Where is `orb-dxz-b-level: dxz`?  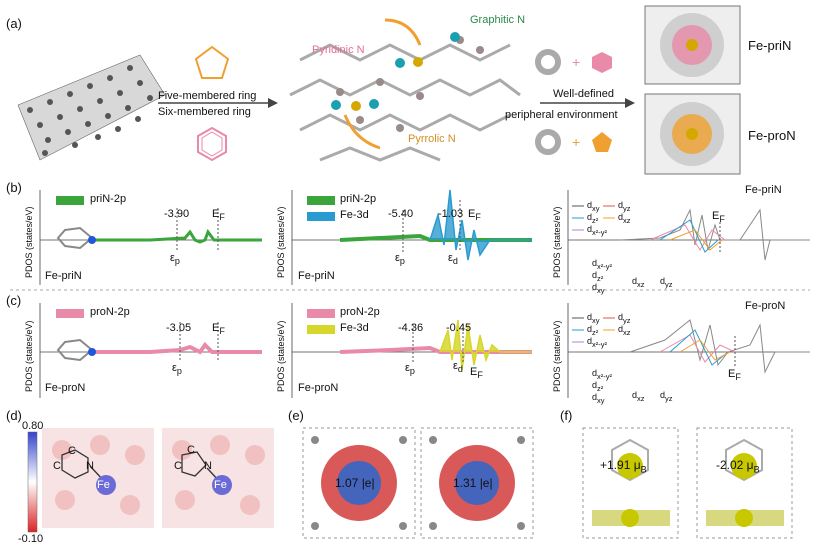 orb-dxz-b-level: dxz is located at coordinates (638, 282).